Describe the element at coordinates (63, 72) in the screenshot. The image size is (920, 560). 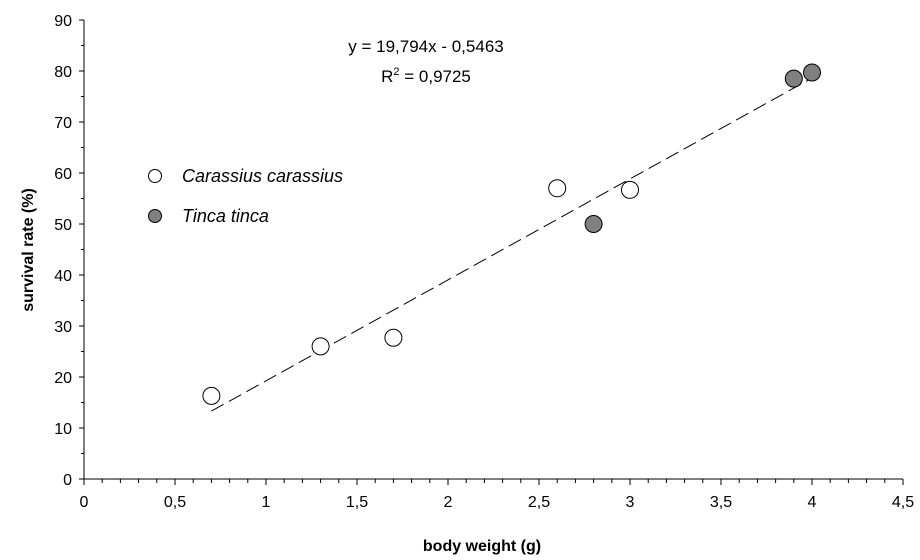
I see `y-tick-label: 80` at that location.